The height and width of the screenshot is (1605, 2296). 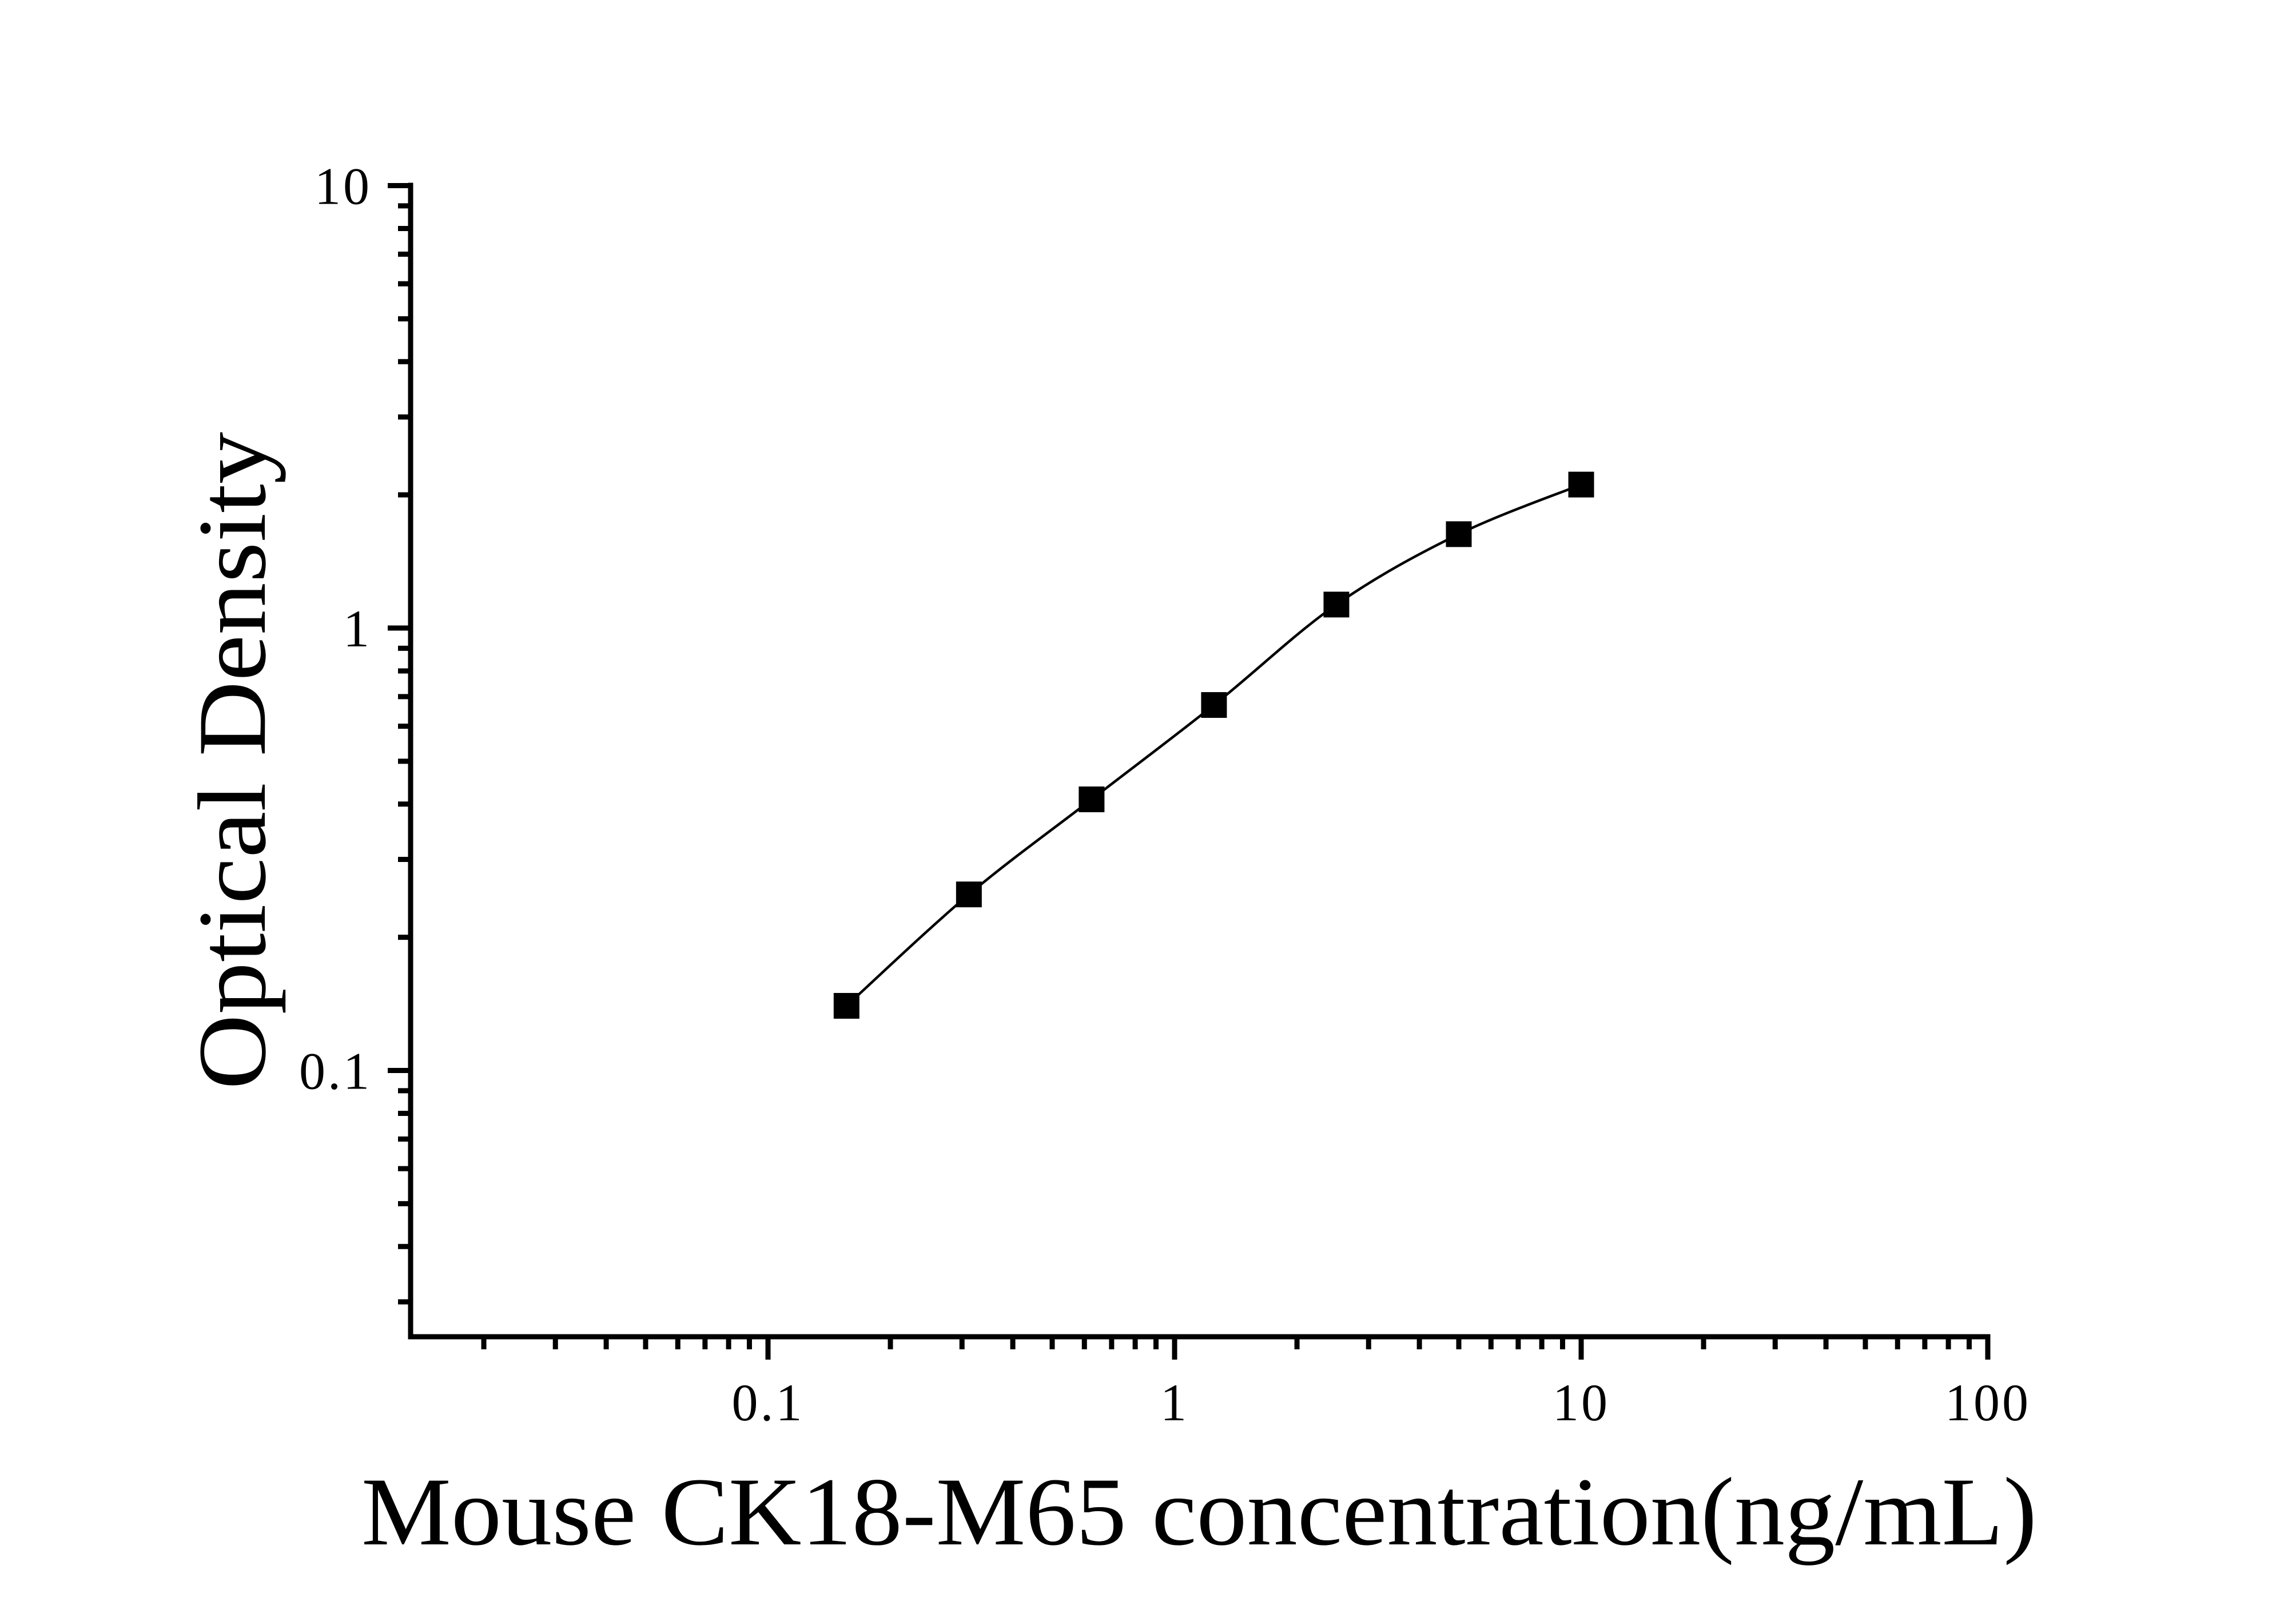 What do you see at coordinates (1214, 745) in the screenshot?
I see `standard-curve-line` at bounding box center [1214, 745].